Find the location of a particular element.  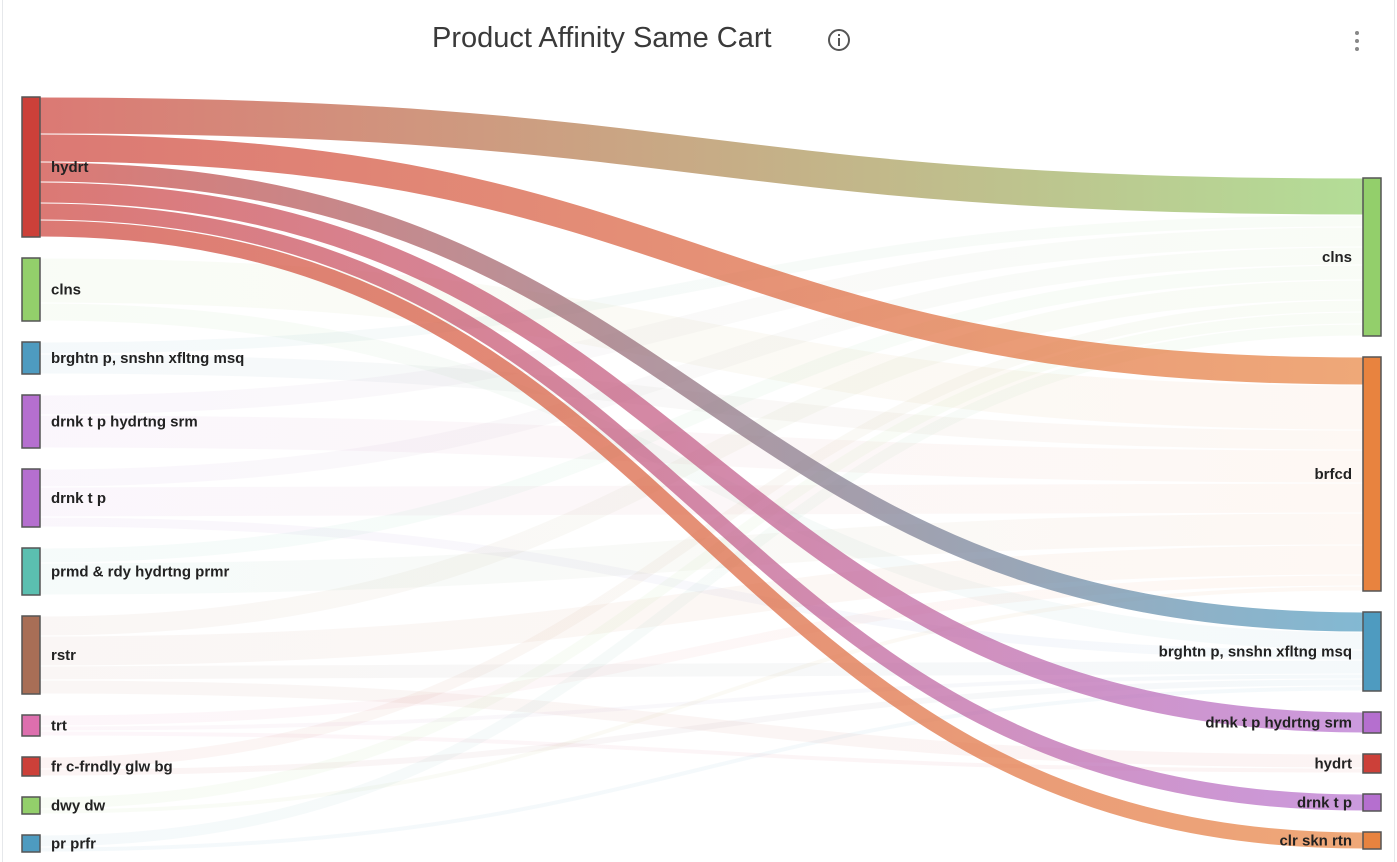

target-node-label: clr skn rtn is located at coordinates (1315, 841).